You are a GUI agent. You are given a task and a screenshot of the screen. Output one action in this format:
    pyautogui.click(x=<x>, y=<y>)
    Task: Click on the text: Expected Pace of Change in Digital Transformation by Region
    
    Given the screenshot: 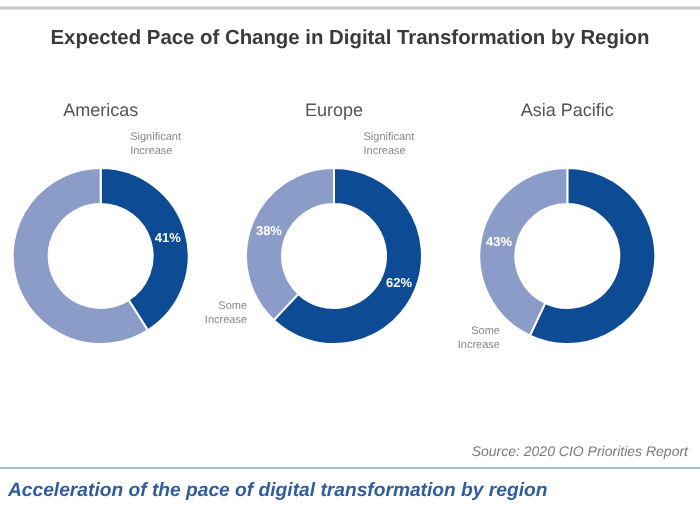 What is the action you would take?
    pyautogui.click(x=350, y=39)
    